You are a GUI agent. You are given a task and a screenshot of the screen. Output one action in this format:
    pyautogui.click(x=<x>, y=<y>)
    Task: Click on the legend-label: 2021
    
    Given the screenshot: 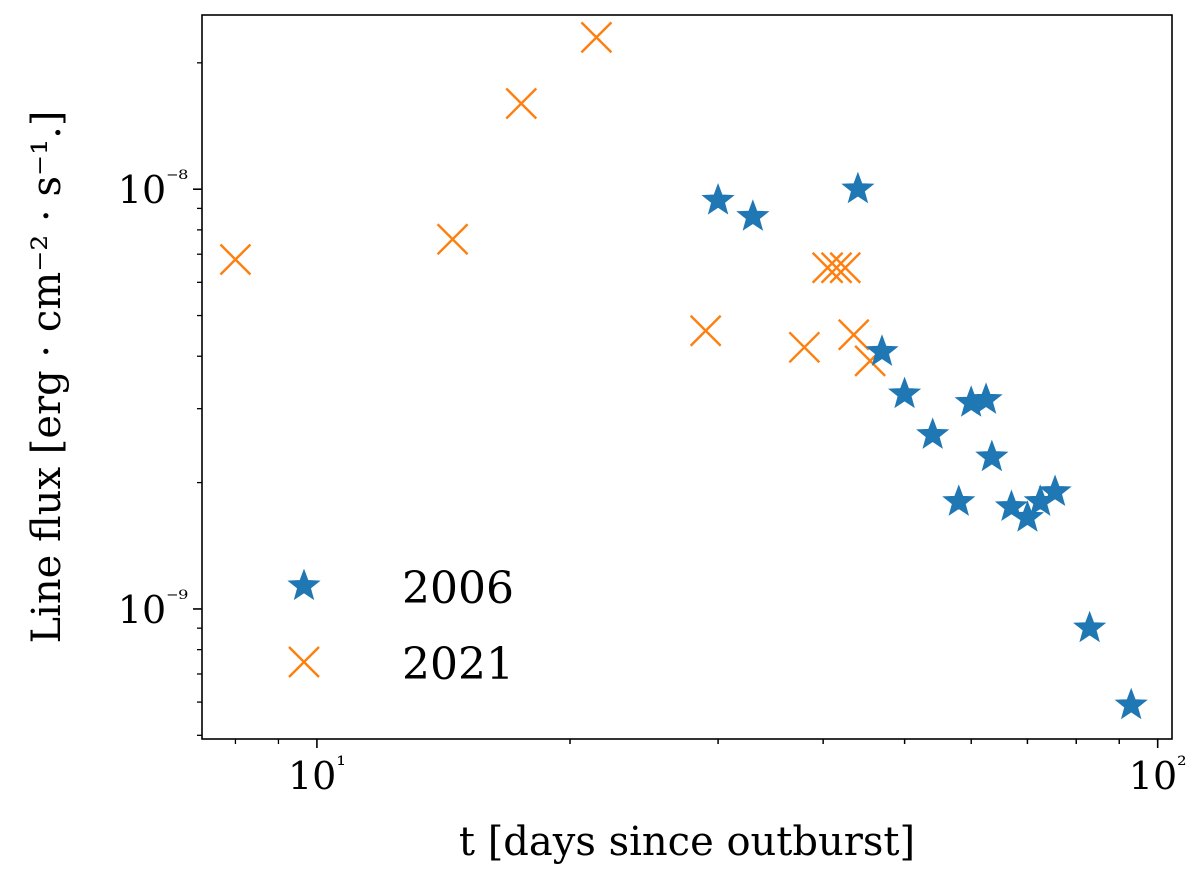 What is the action you would take?
    pyautogui.click(x=458, y=664)
    